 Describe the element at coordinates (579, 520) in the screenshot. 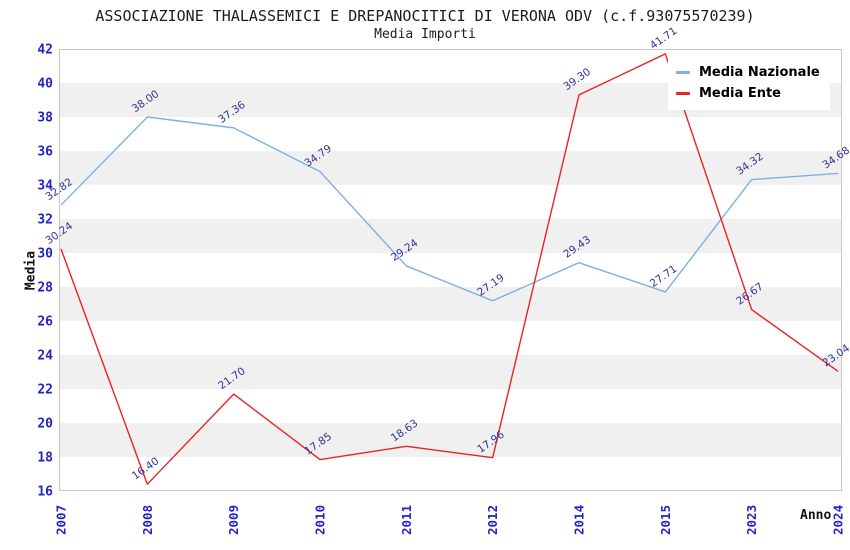

I see `x-tick-label: 2014` at that location.